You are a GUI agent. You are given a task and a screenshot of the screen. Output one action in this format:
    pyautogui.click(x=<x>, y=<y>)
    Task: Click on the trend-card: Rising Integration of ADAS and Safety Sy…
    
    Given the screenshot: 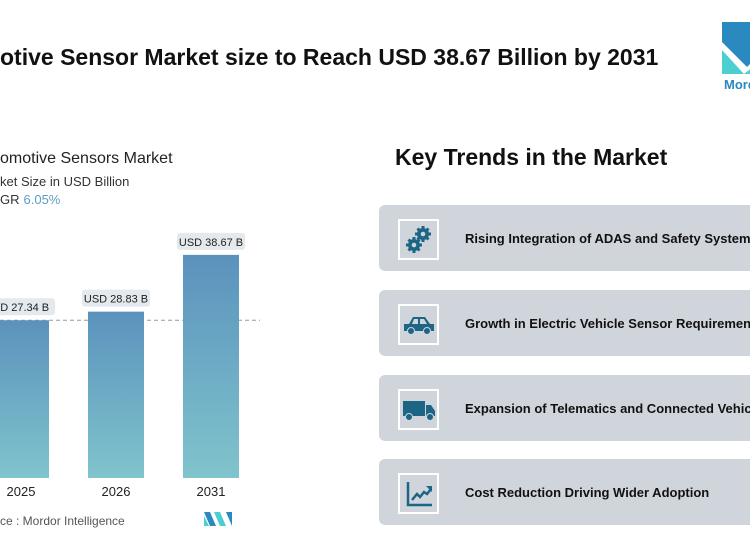 What is the action you would take?
    pyautogui.click(x=564, y=238)
    